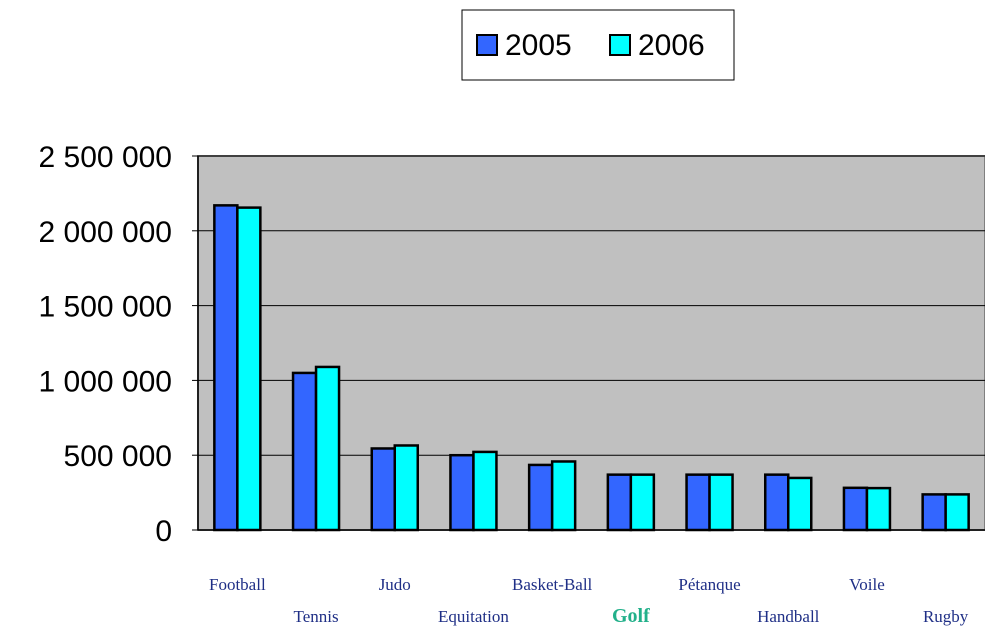  I want to click on y-tick-label: 1 500 000, so click(105, 307).